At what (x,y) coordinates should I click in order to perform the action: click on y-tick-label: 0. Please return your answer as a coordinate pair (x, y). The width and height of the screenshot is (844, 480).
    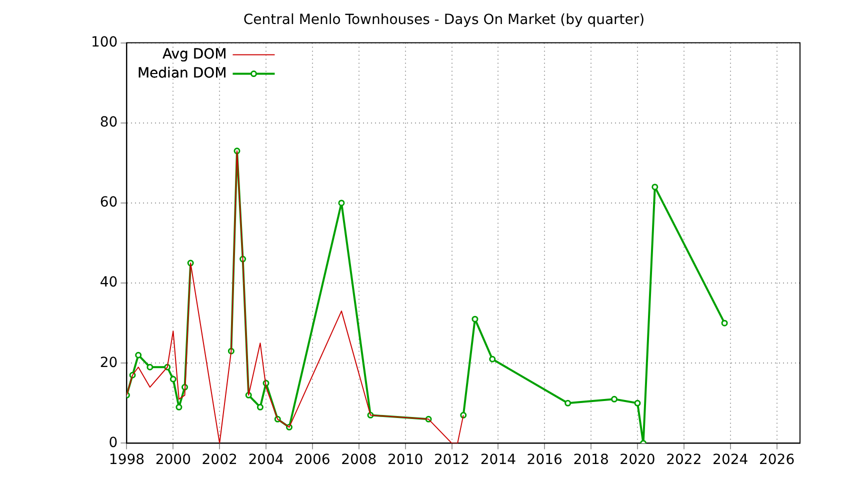
    Looking at the image, I should click on (113, 442).